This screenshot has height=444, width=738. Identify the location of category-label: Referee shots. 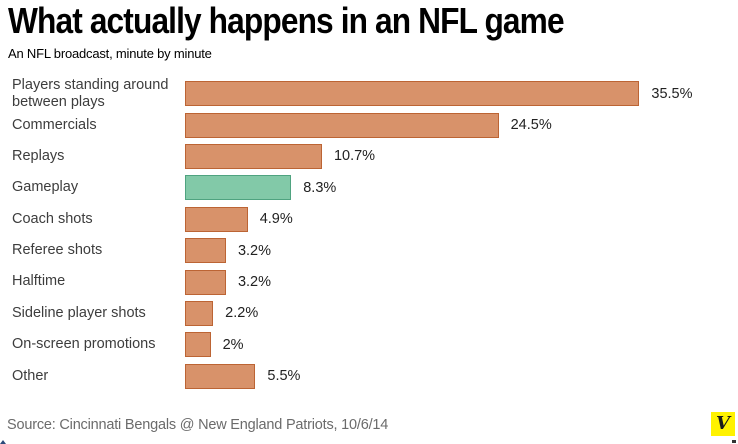
(57, 250).